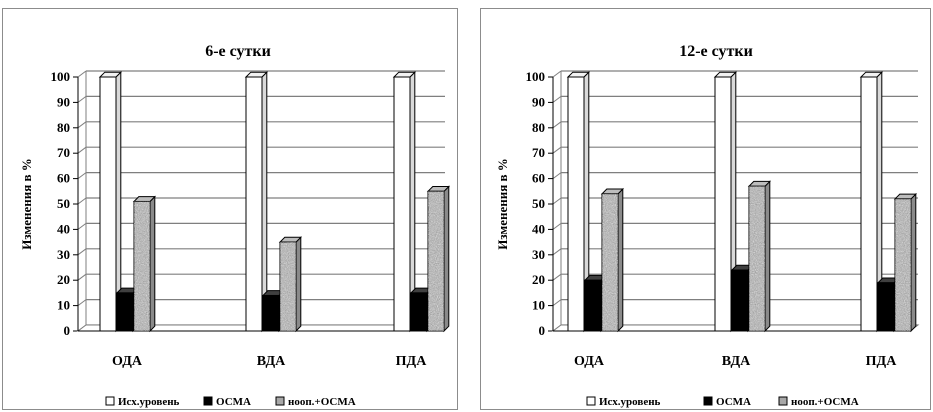 Image resolution: width=933 pixels, height=412 pixels. I want to click on chart-title: 6-е сутки, so click(238, 51).